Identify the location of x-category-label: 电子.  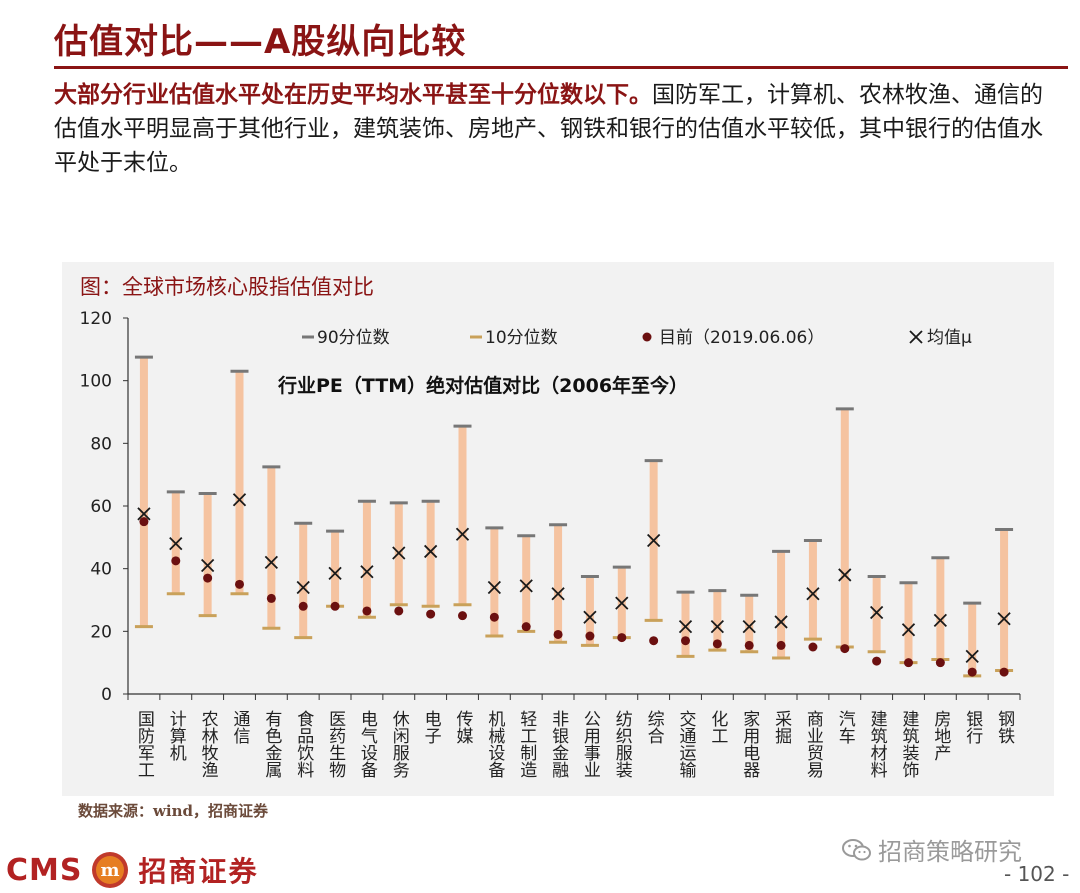
(431, 727).